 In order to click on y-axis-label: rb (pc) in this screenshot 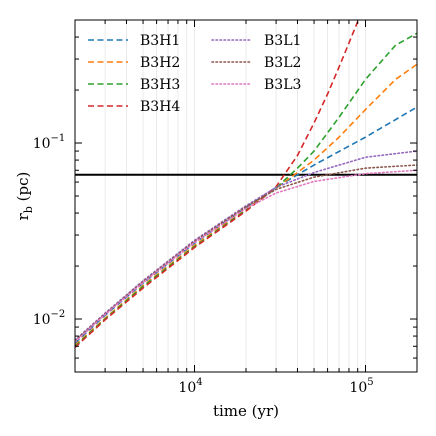, I will do `click(24, 196)`.